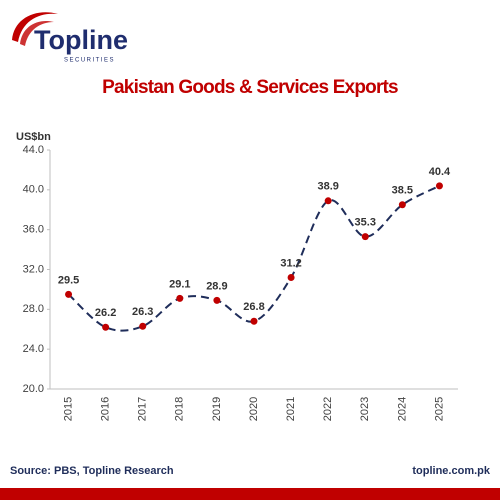  Describe the element at coordinates (254, 409) in the screenshot. I see `x-tick-label: 2020` at that location.